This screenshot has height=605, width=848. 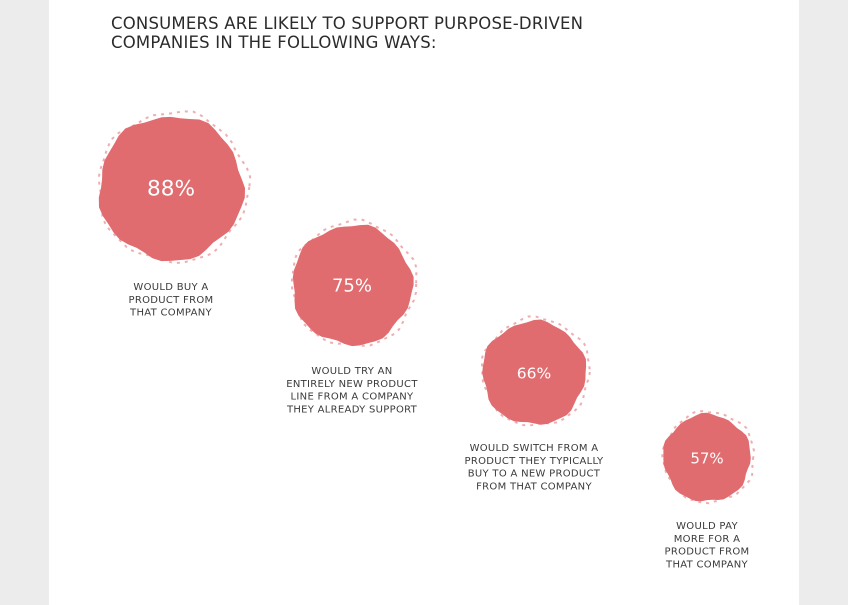 I want to click on bubble-caption-line: WOULD TRY AN, so click(x=351, y=371).